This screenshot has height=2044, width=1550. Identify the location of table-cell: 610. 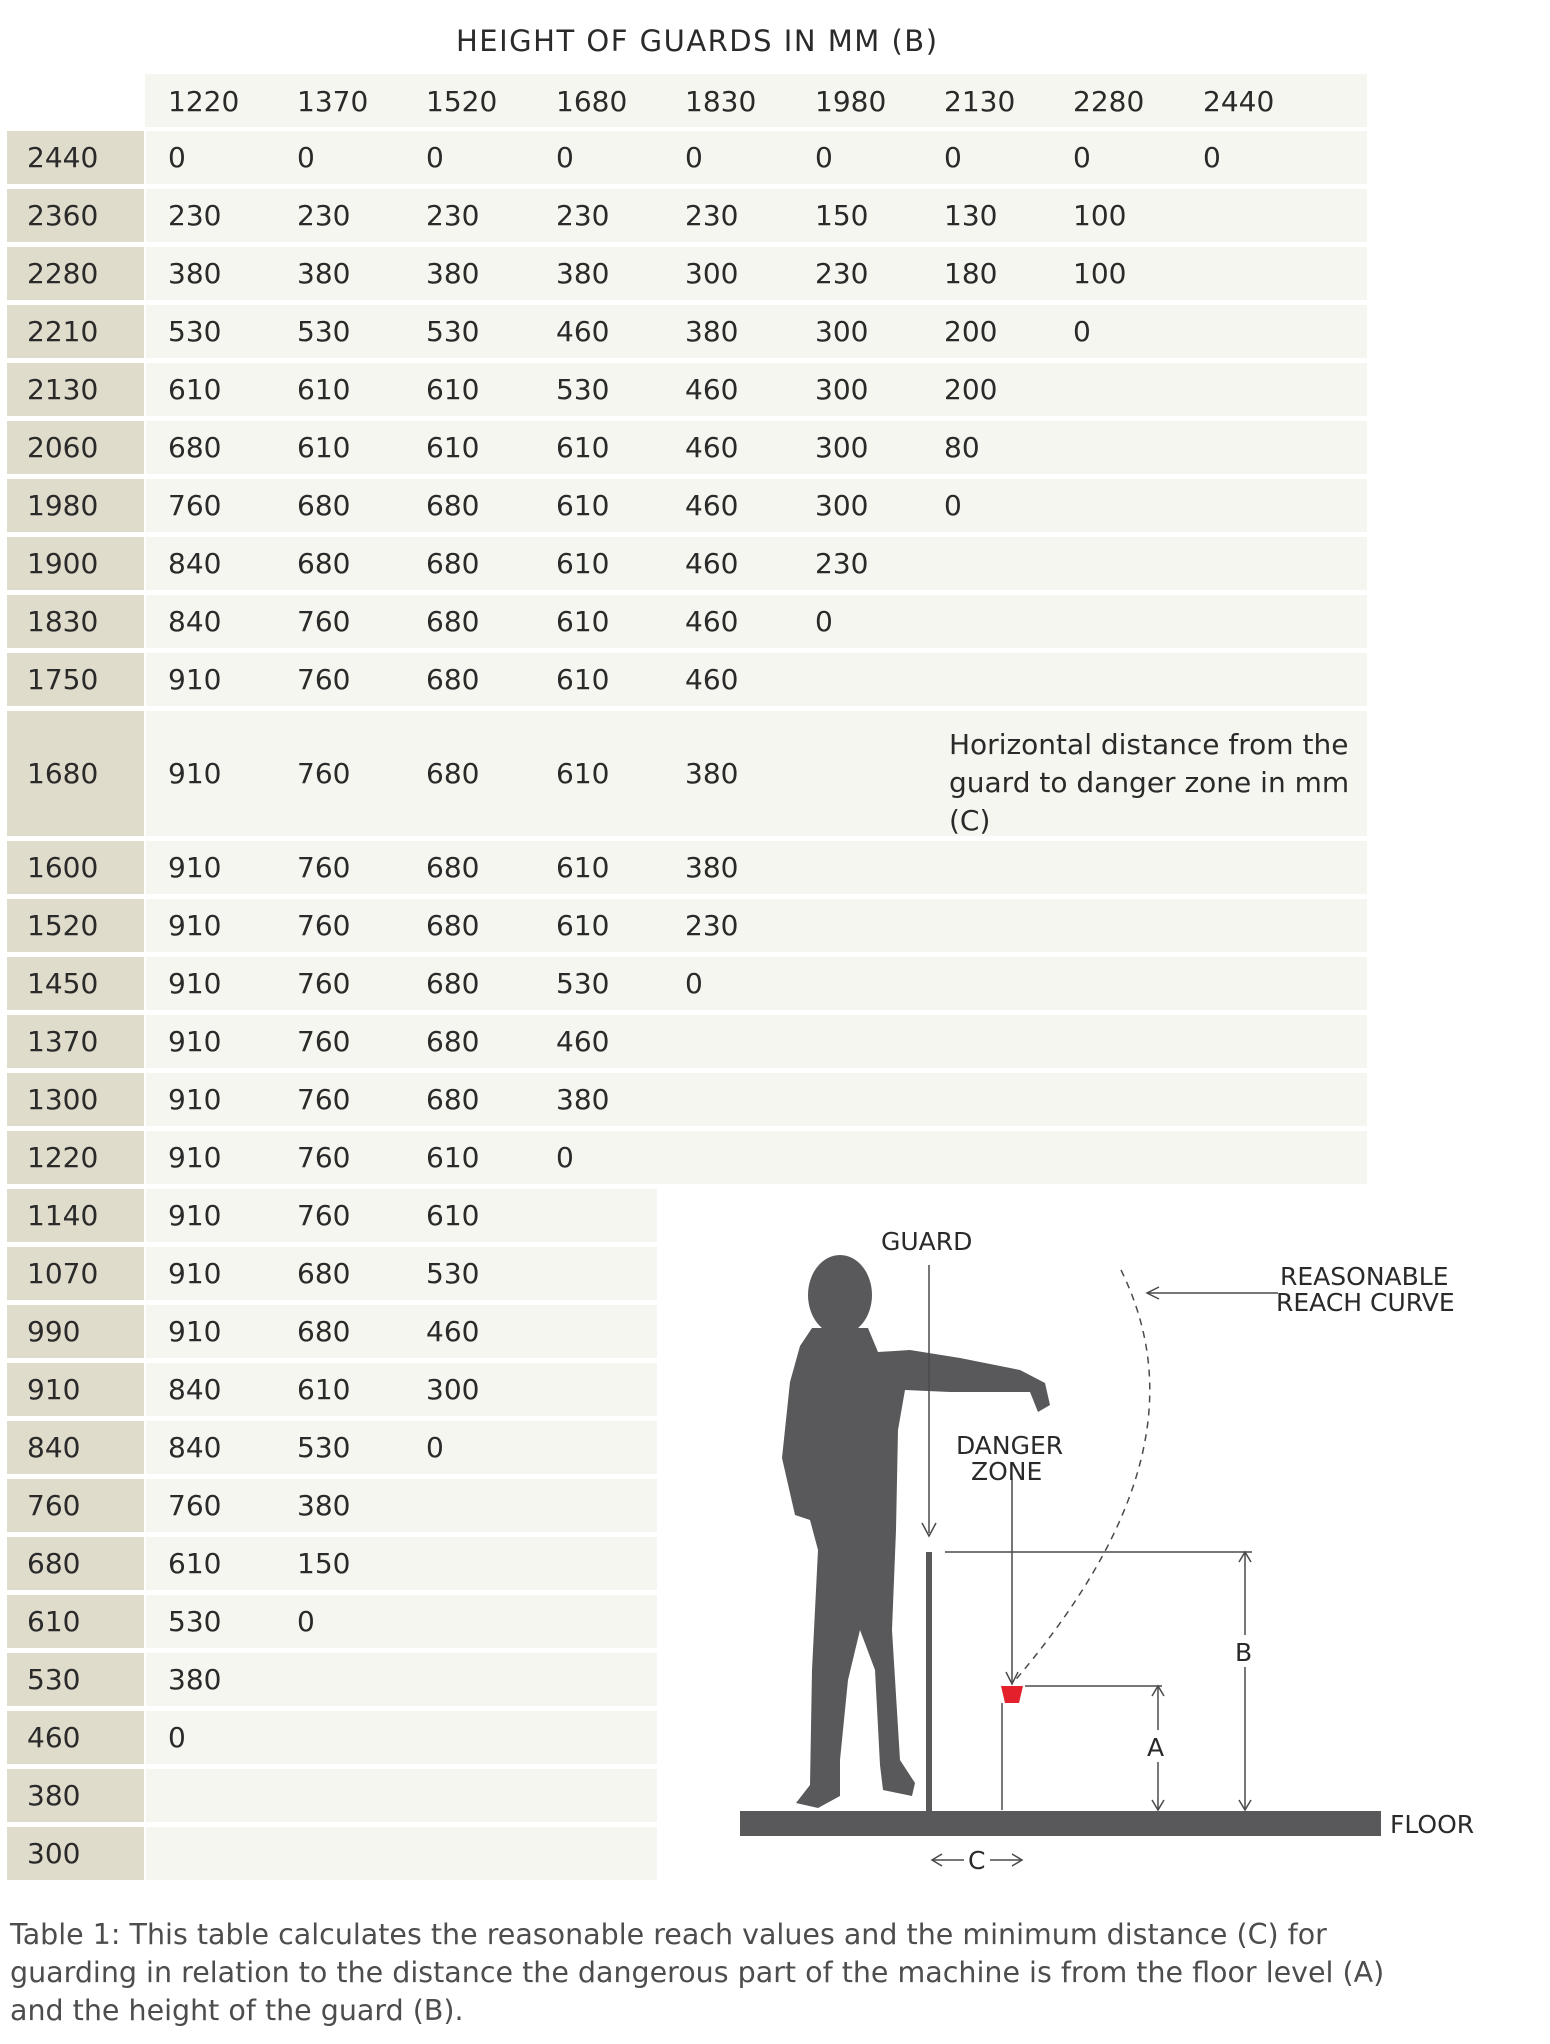
(583, 773).